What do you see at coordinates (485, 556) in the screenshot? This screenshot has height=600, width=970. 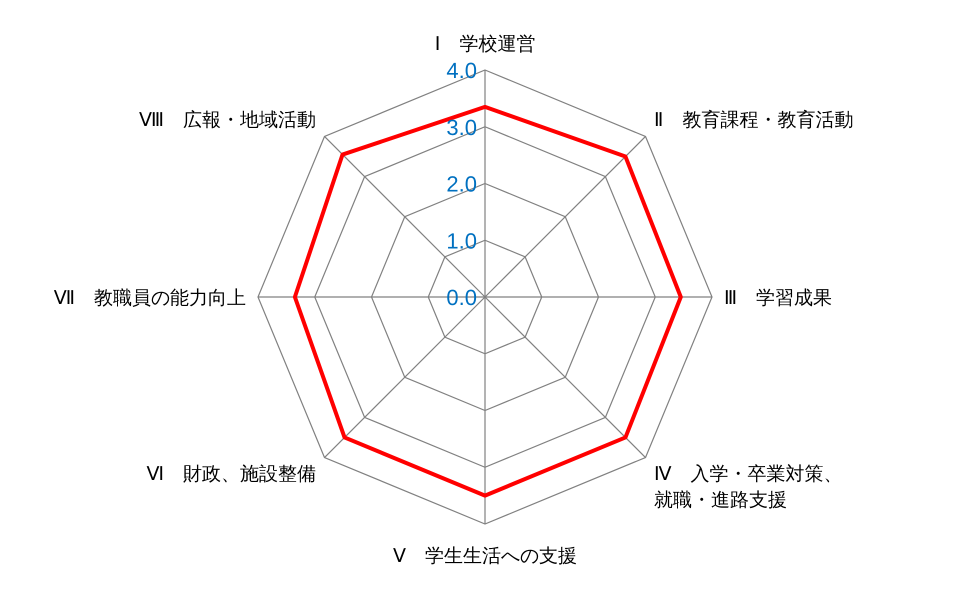 I see `spoke-label: Ⅴ 学生生活への支援` at bounding box center [485, 556].